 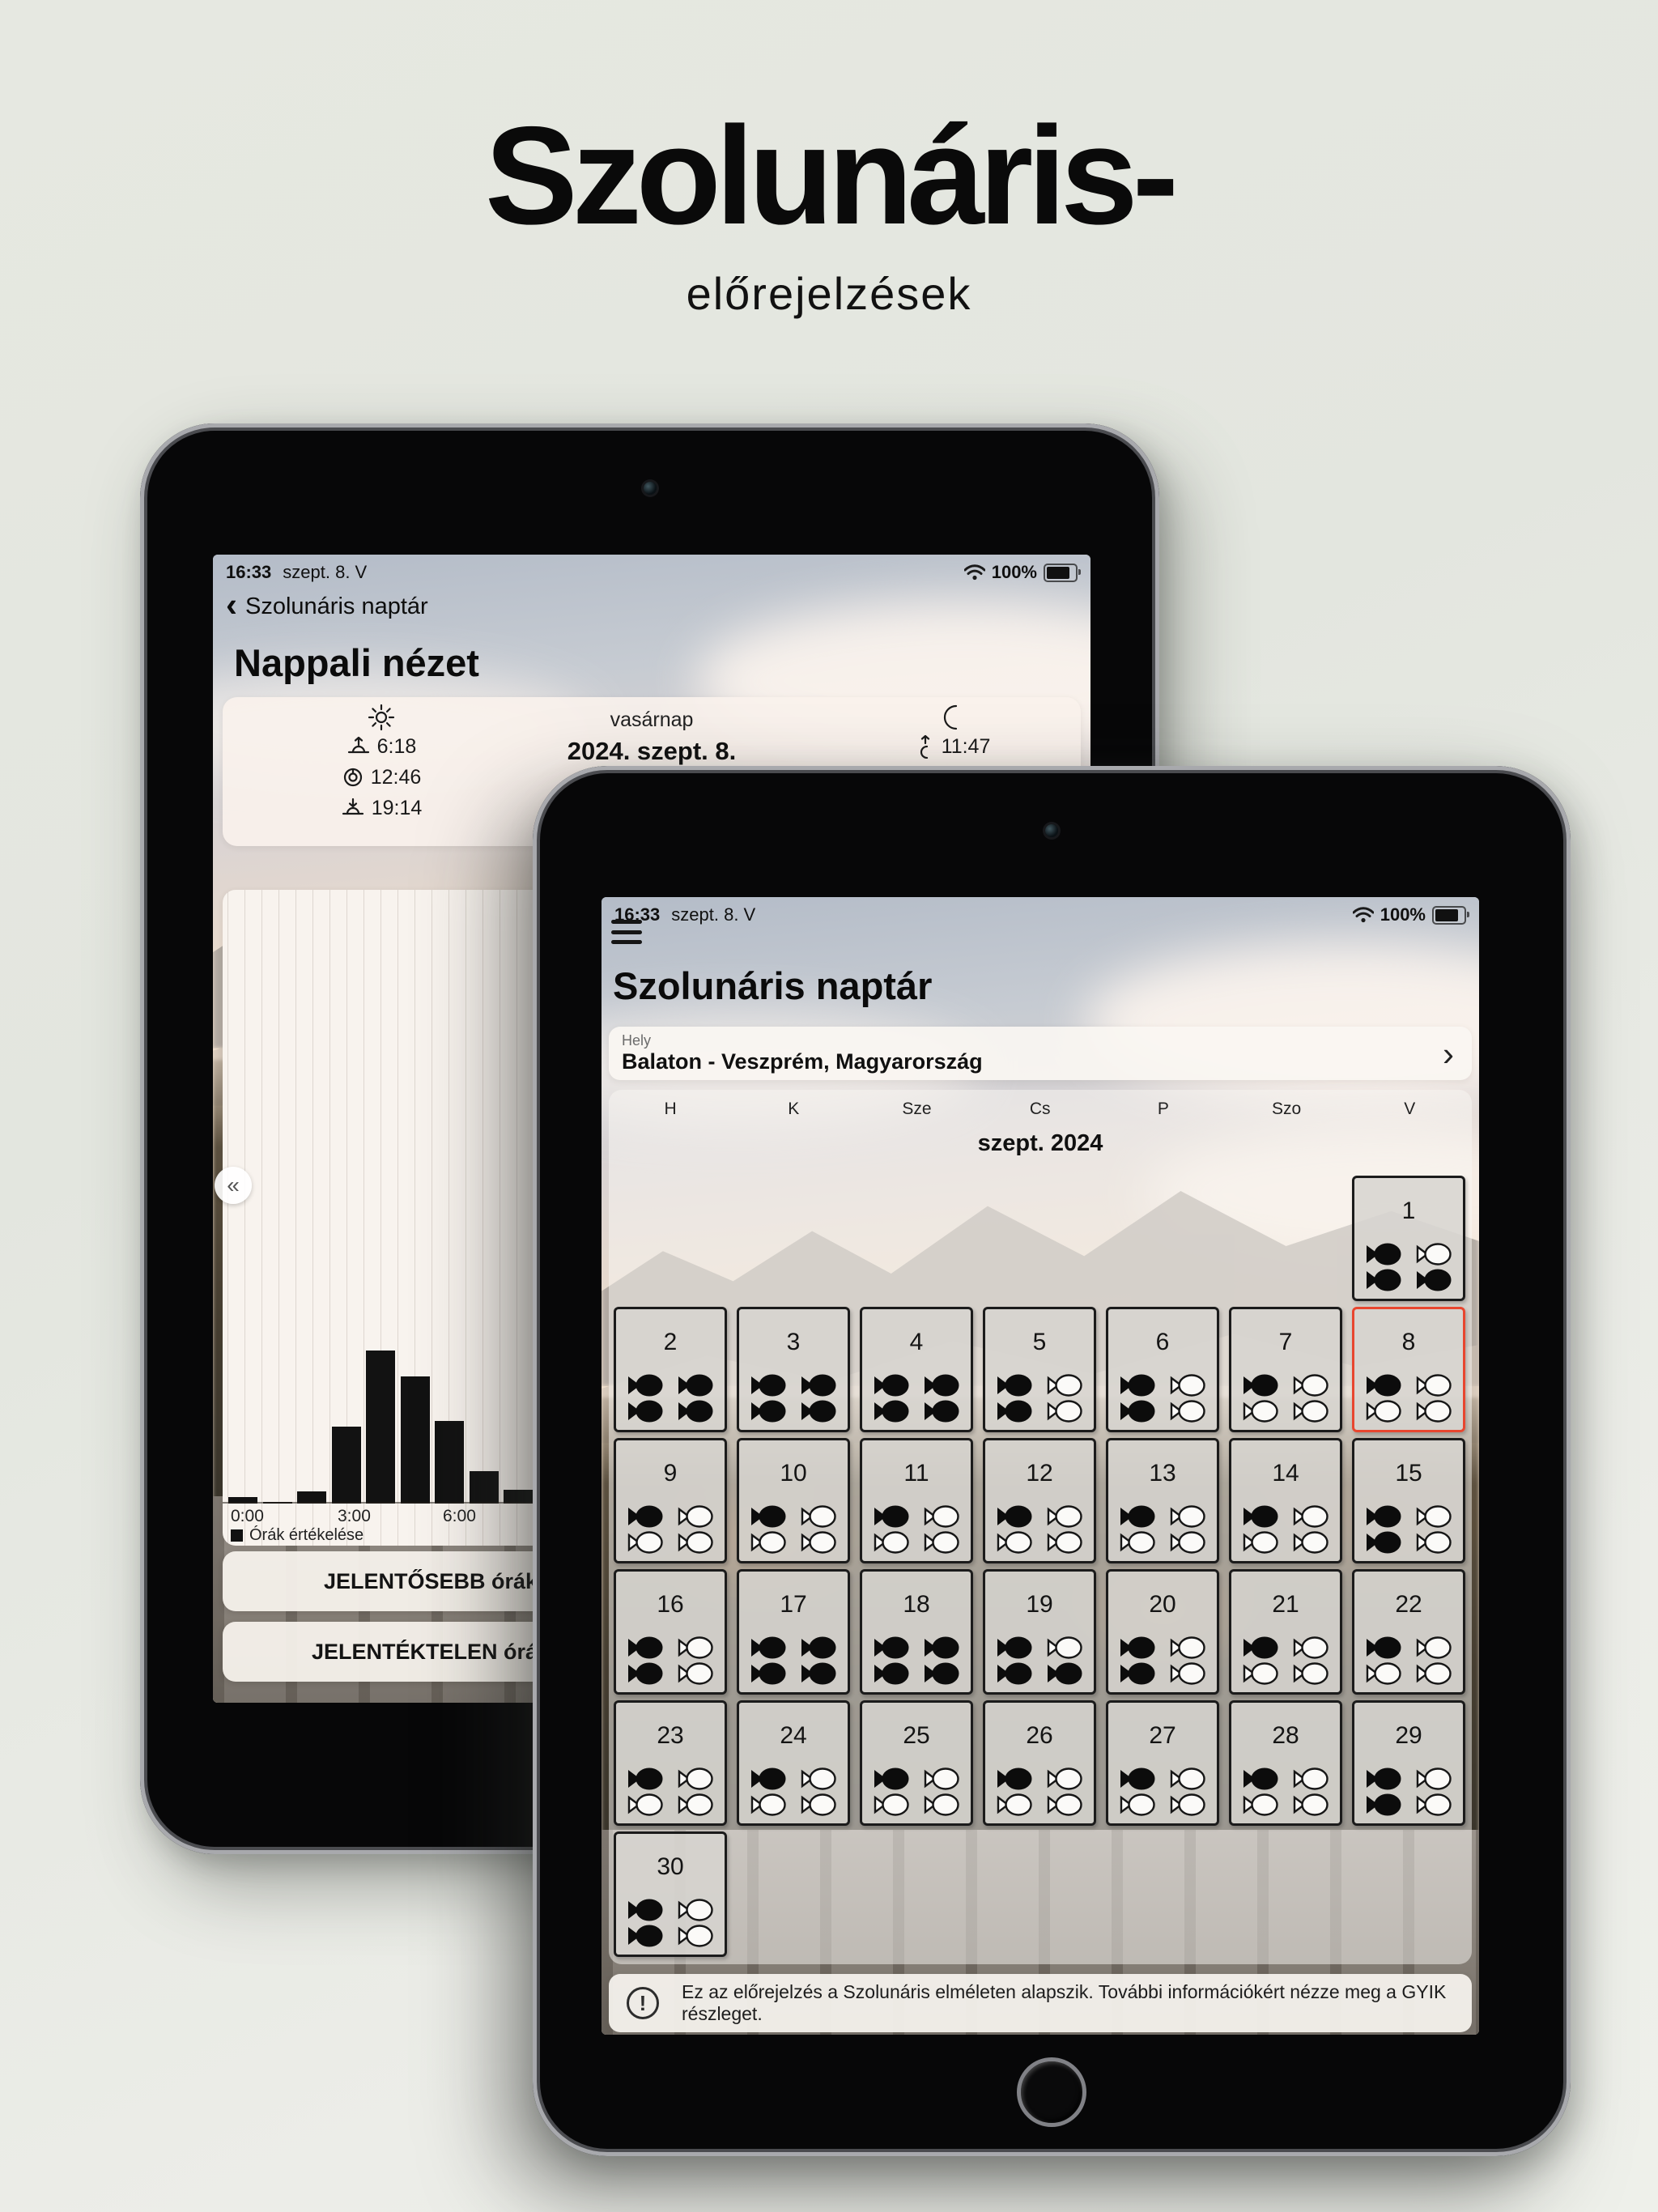 I want to click on day-number: 11, so click(x=916, y=1473).